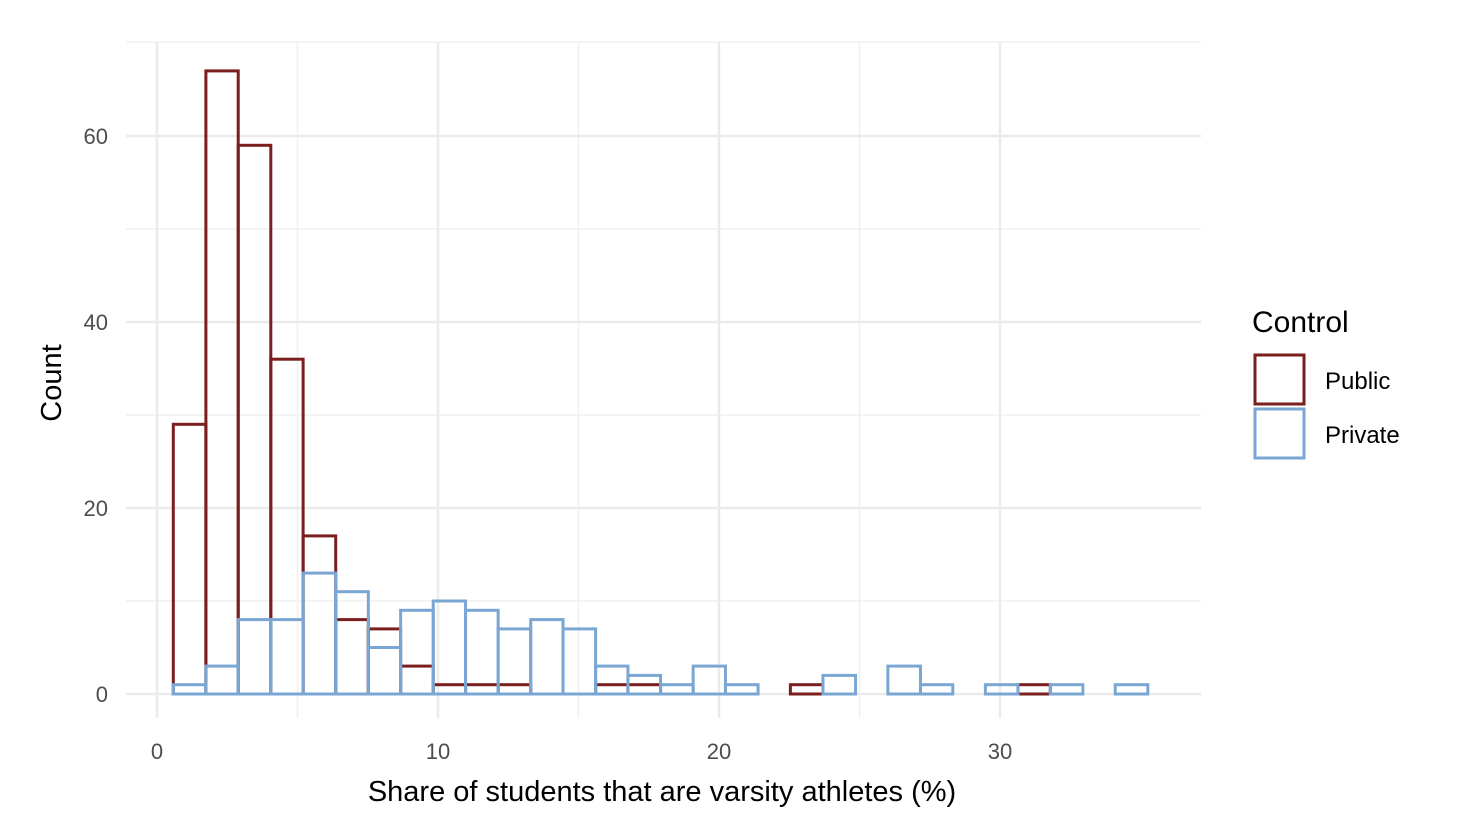 The image size is (1468, 832). Describe the element at coordinates (1362, 435) in the screenshot. I see `legend-label-private: Private` at that location.